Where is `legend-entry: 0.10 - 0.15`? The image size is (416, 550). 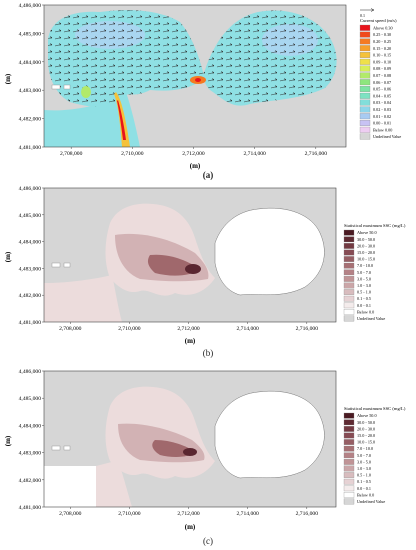
legend-entry: 0.10 - 0.15 is located at coordinates (382, 55).